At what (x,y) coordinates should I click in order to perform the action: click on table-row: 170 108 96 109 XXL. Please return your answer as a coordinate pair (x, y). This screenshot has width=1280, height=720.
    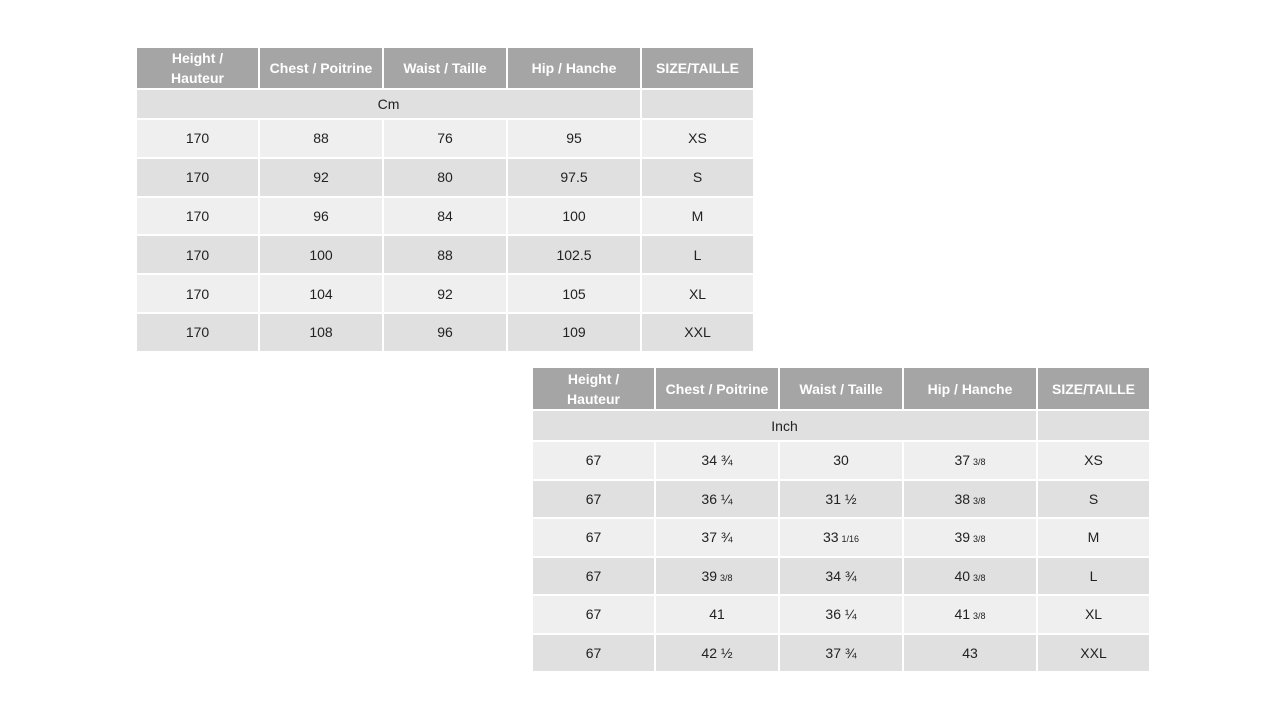
    Looking at the image, I should click on (445, 332).